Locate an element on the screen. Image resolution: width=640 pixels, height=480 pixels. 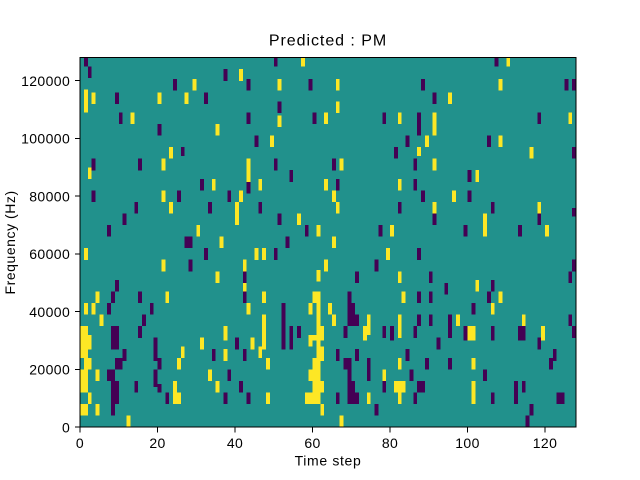
svg-text: 120 is located at coordinates (545, 443).